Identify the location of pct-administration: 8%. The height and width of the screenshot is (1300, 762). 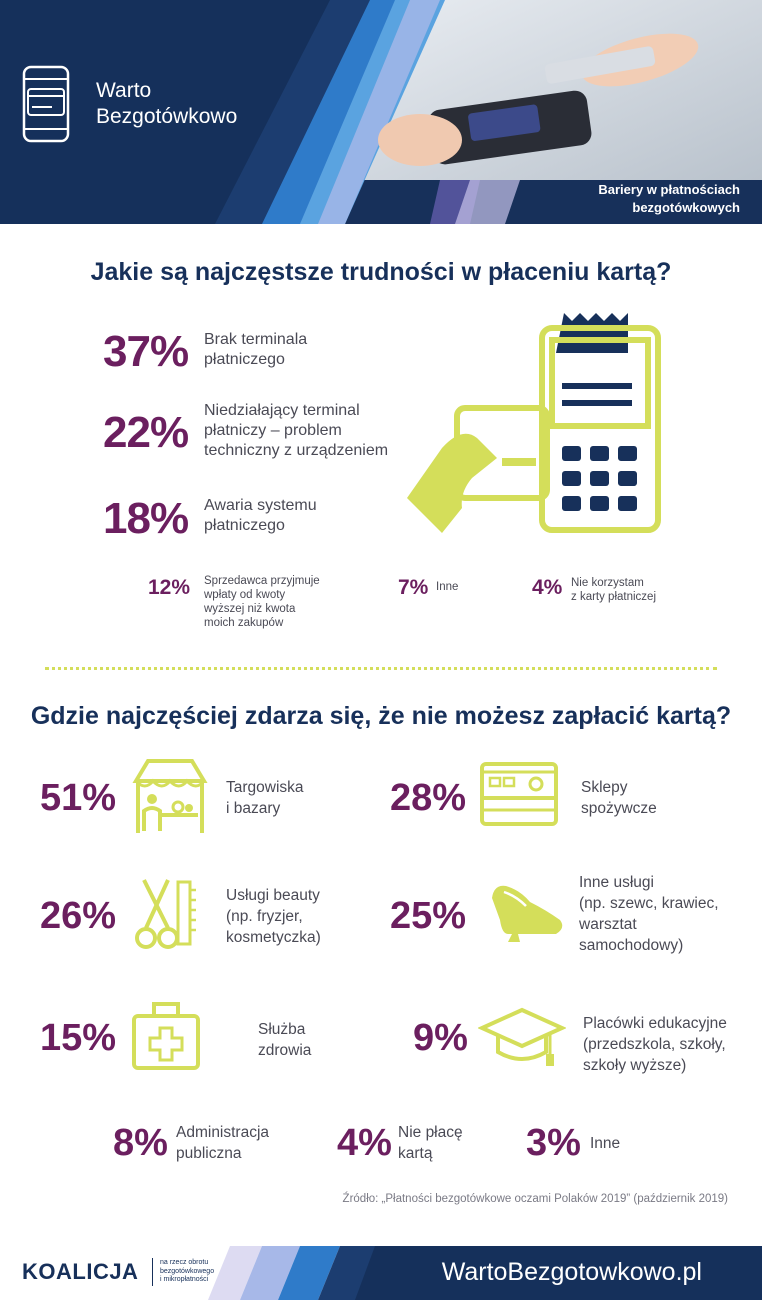
(140, 1143).